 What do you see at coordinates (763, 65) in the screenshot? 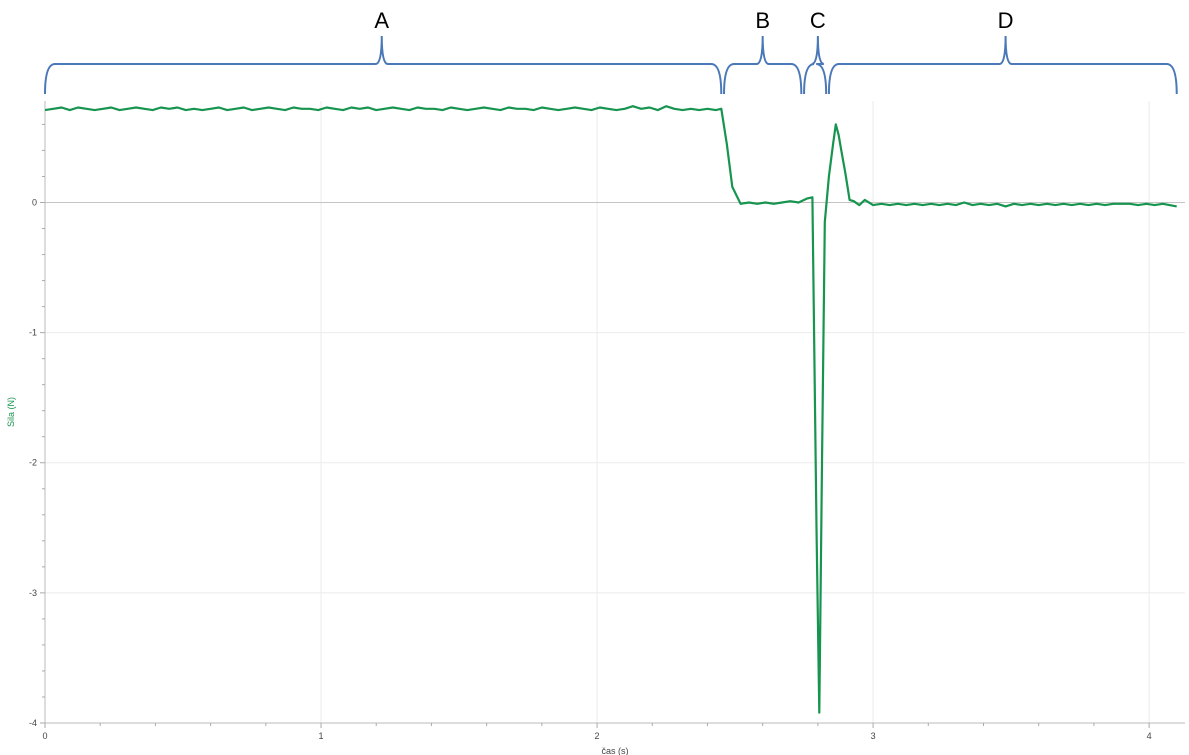
I see `phase-bracket-b` at bounding box center [763, 65].